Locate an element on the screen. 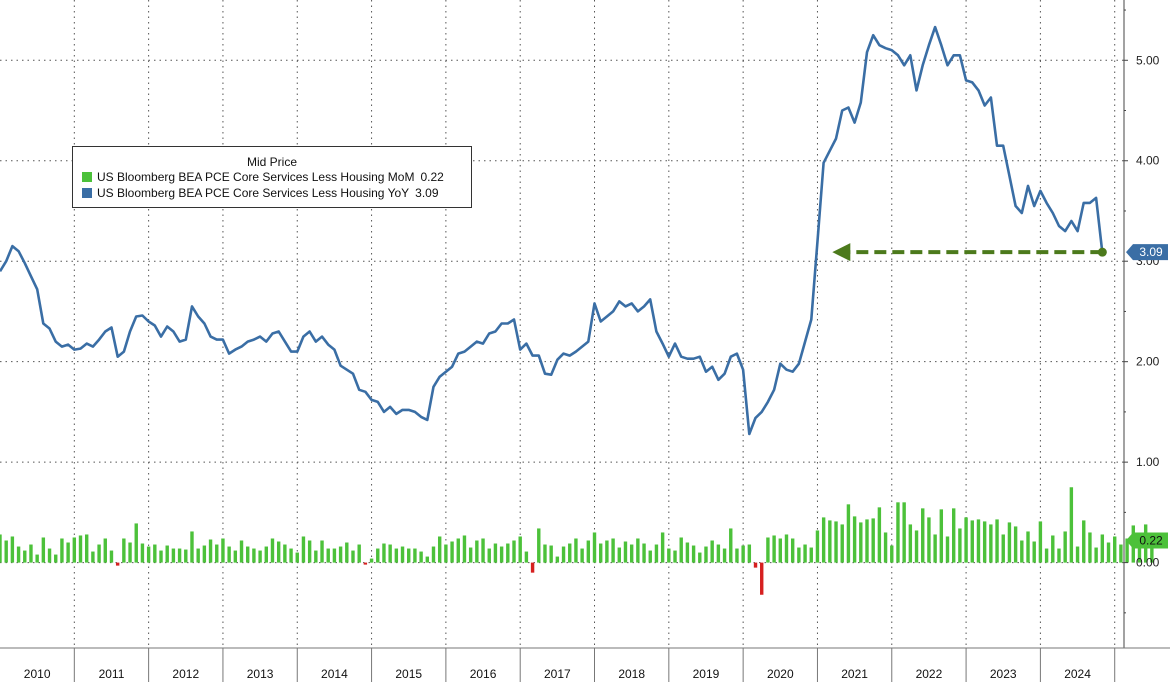 Image resolution: width=1170 pixels, height=682 pixels. yoy-last-badge: 3.09 is located at coordinates (1147, 252).